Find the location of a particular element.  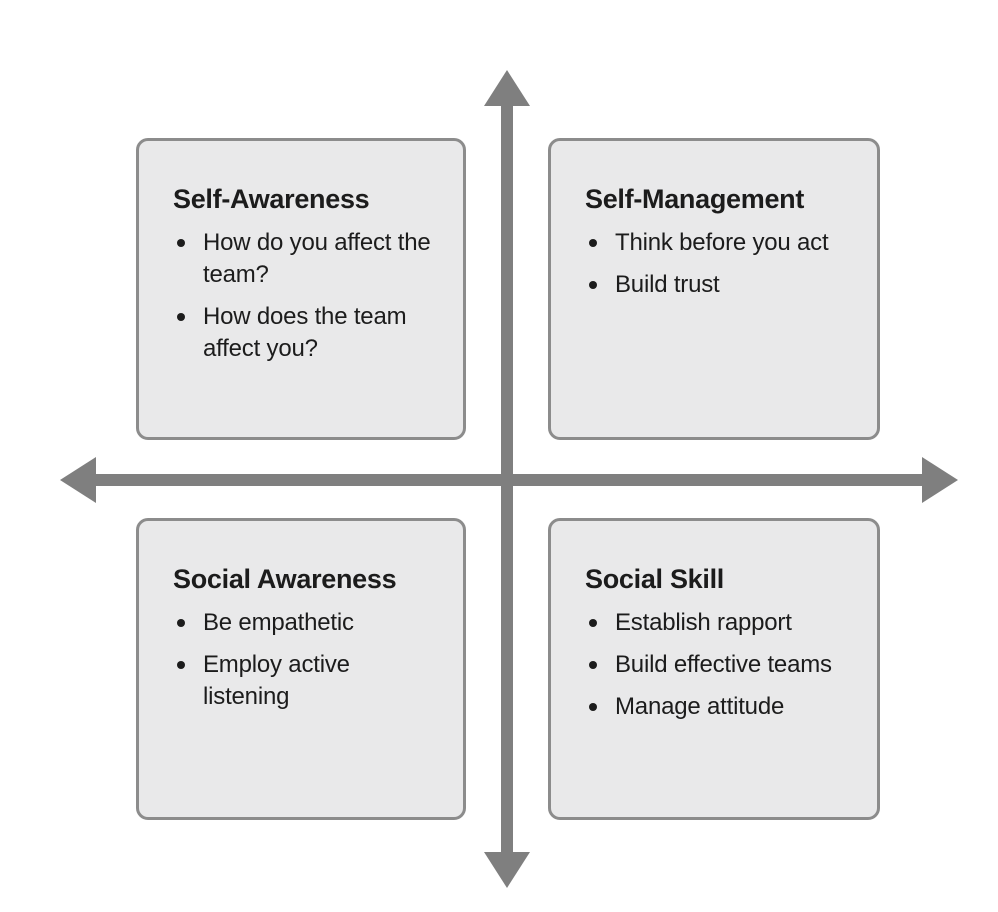

quadrant-bullet-list: Be empathetic Employ active listening is located at coordinates (307, 660).